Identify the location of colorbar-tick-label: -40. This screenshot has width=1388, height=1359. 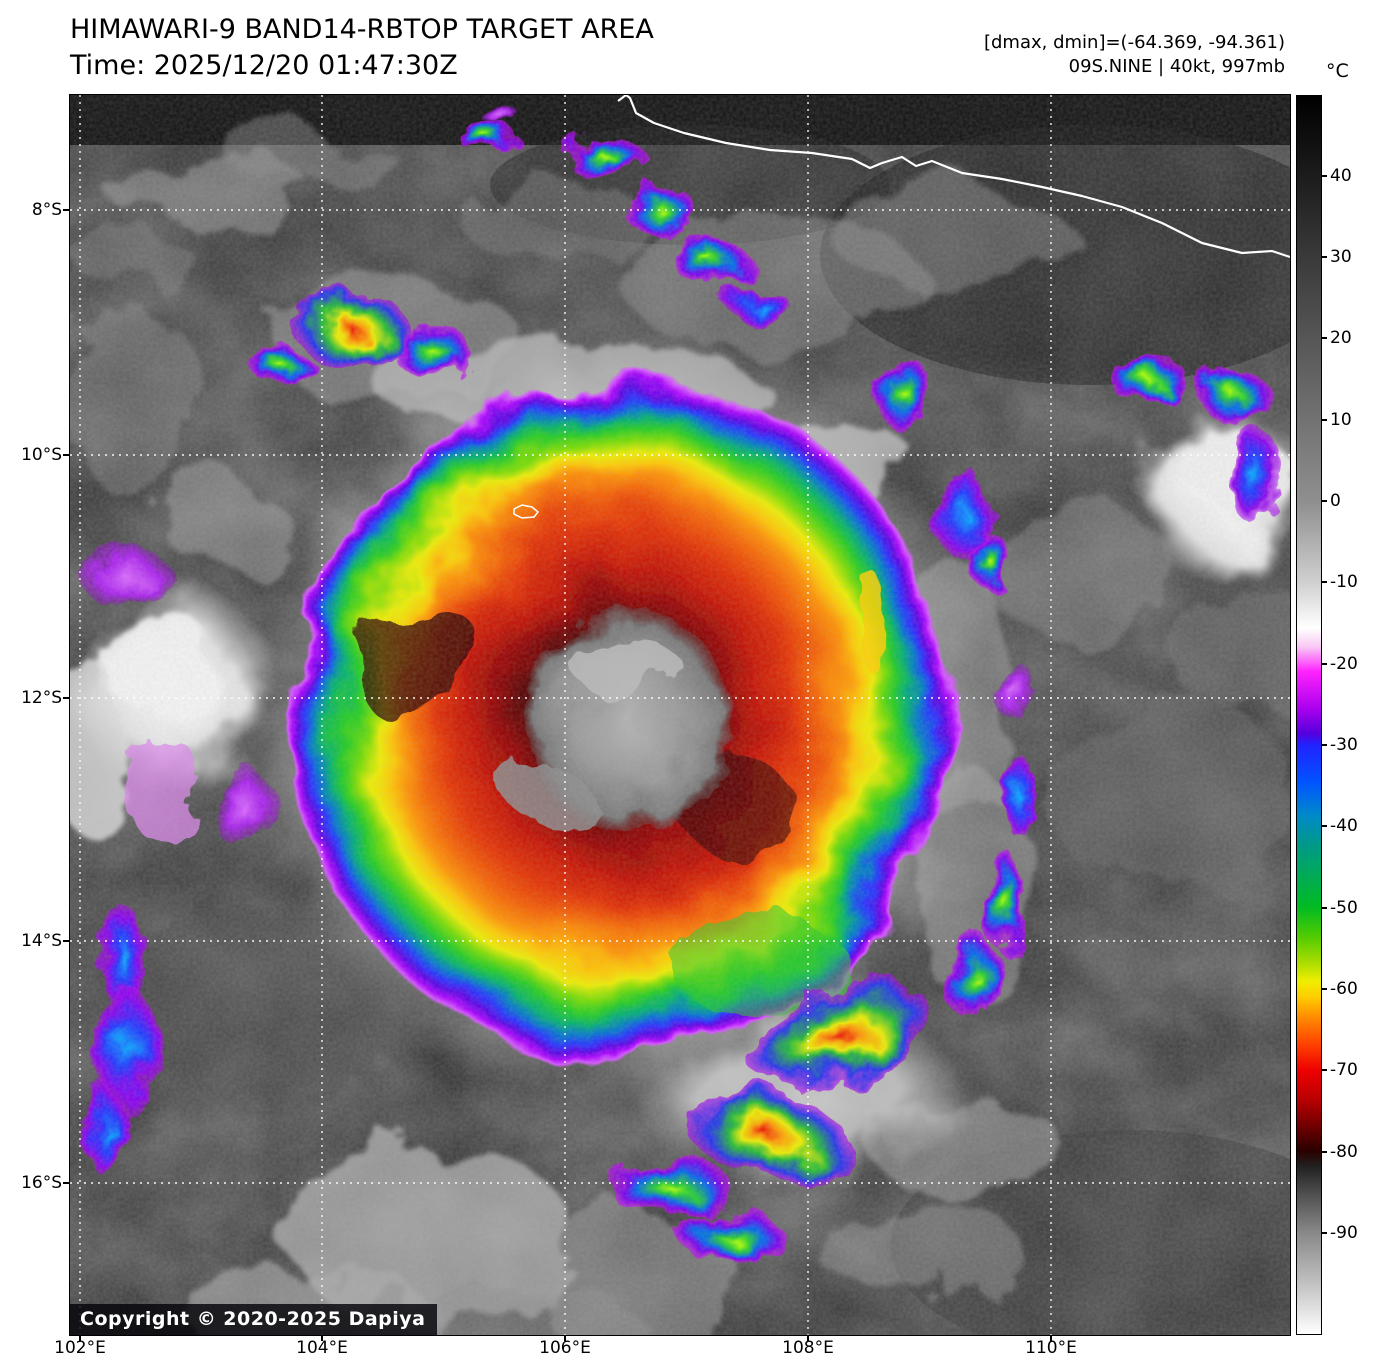
(1344, 826).